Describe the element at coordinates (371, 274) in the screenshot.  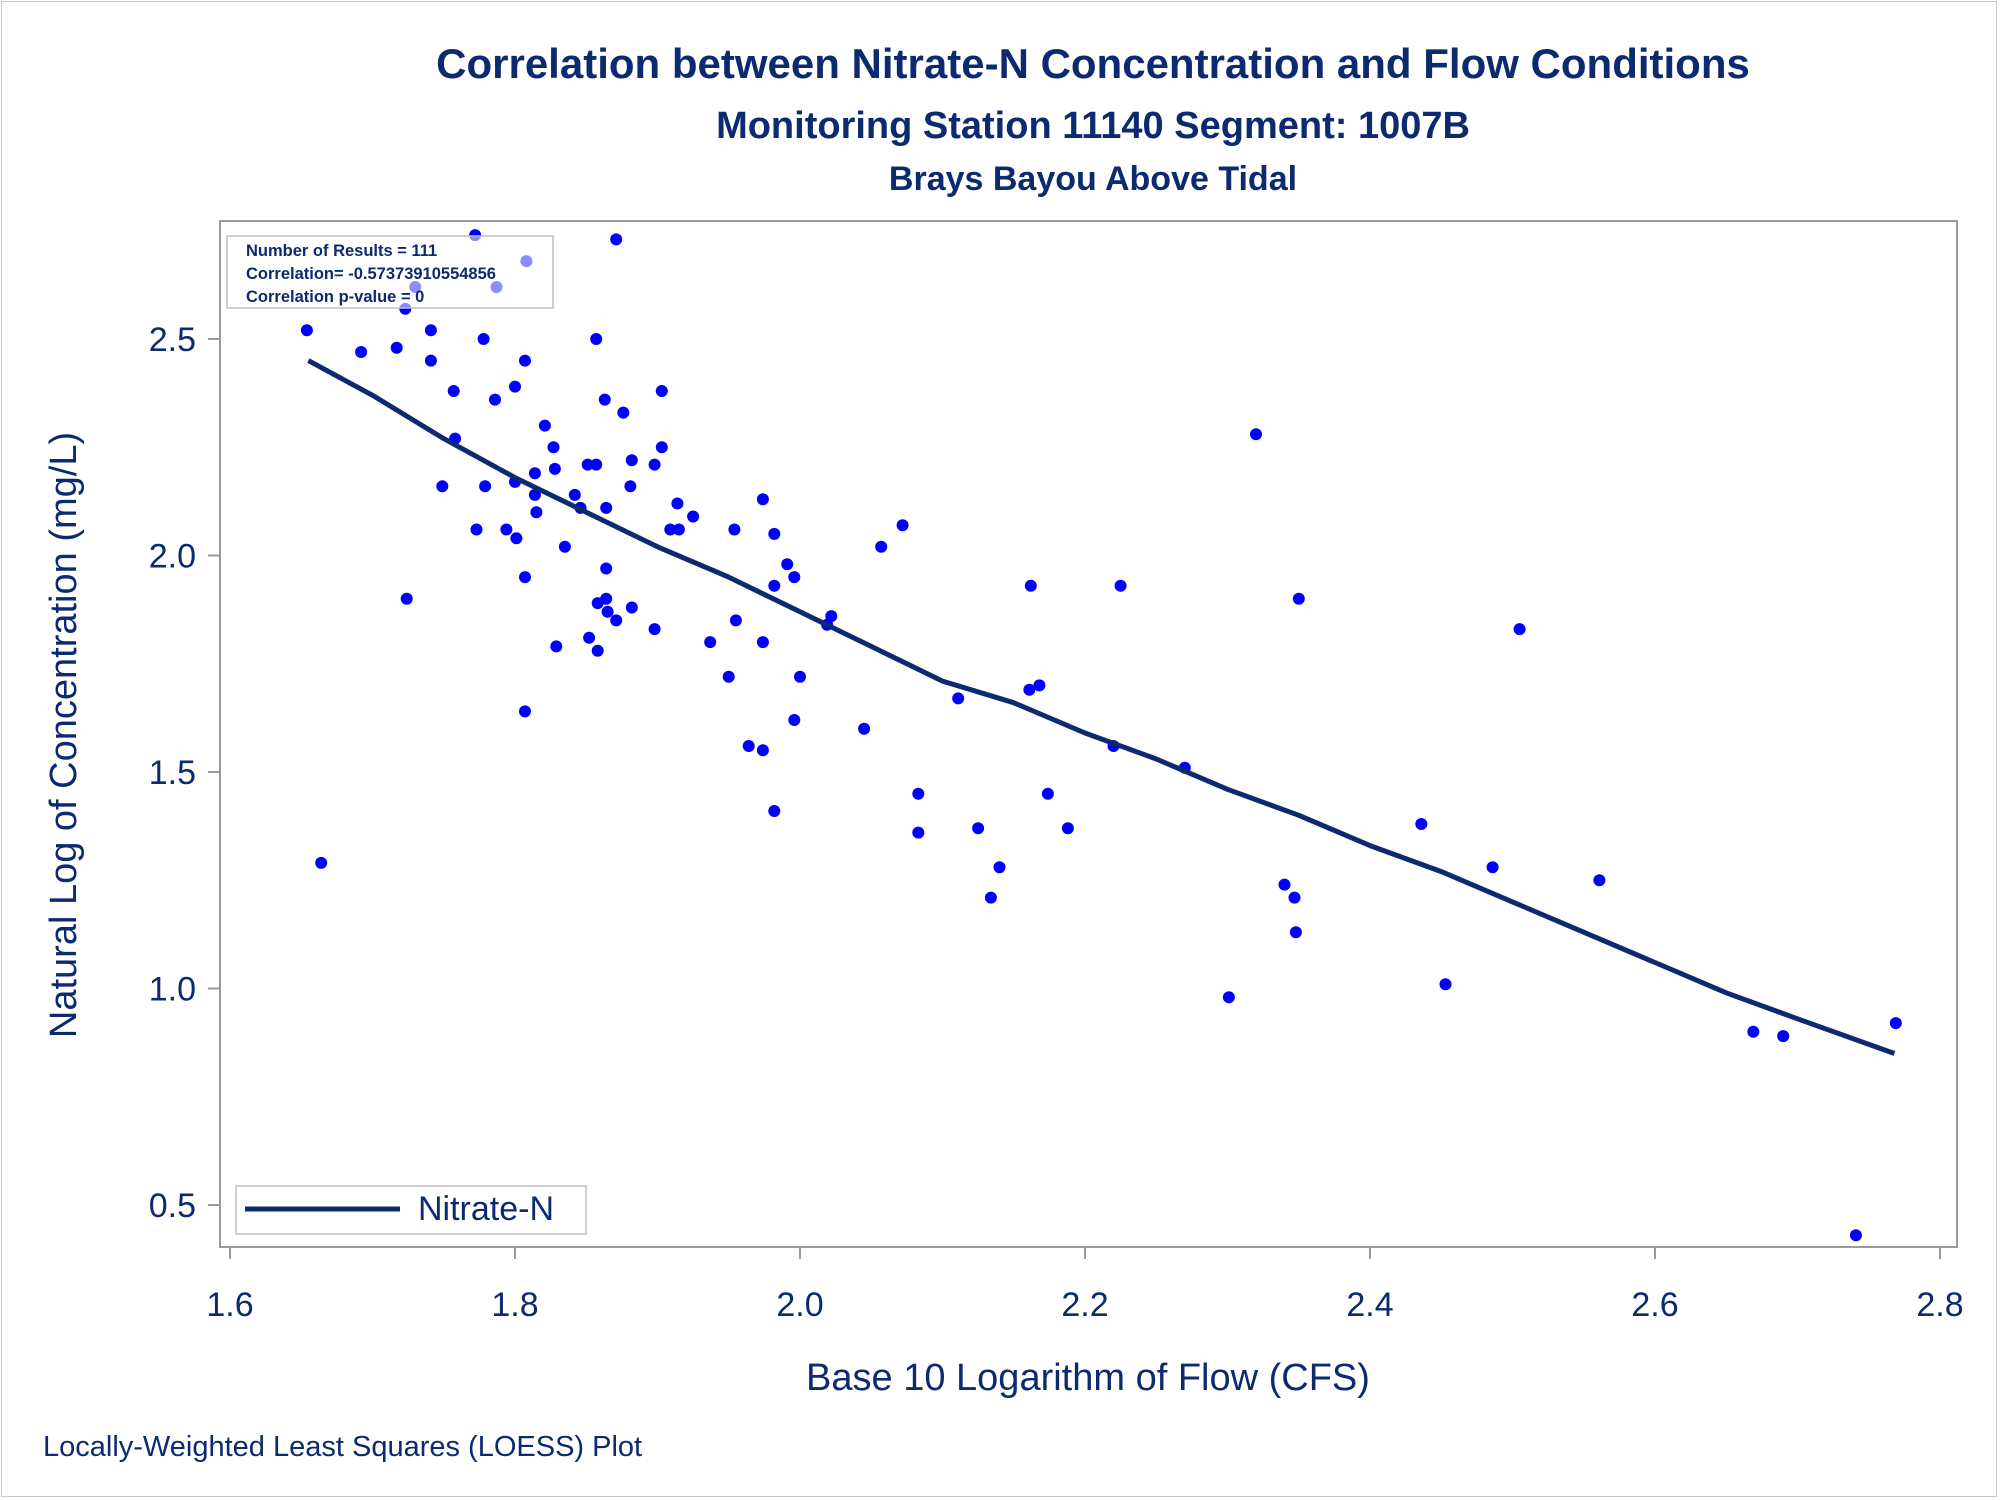
I see `stats-correlation: Correlation= -0.57373910554856` at that location.